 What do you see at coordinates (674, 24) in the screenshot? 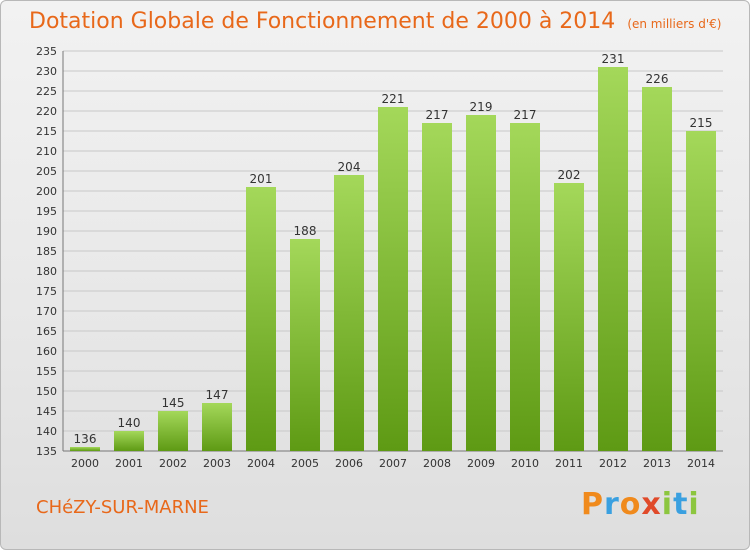
I see `chart-unit-note: (en milliers d'€)` at bounding box center [674, 24].